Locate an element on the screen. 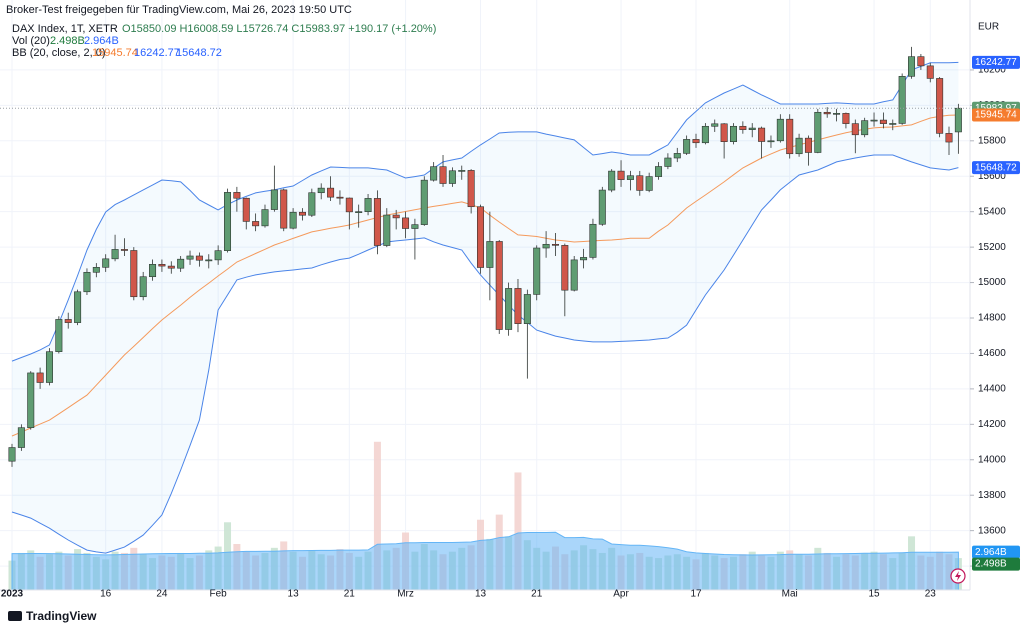 This screenshot has height=628, width=1024. x-tick-label: 17 is located at coordinates (696, 594).